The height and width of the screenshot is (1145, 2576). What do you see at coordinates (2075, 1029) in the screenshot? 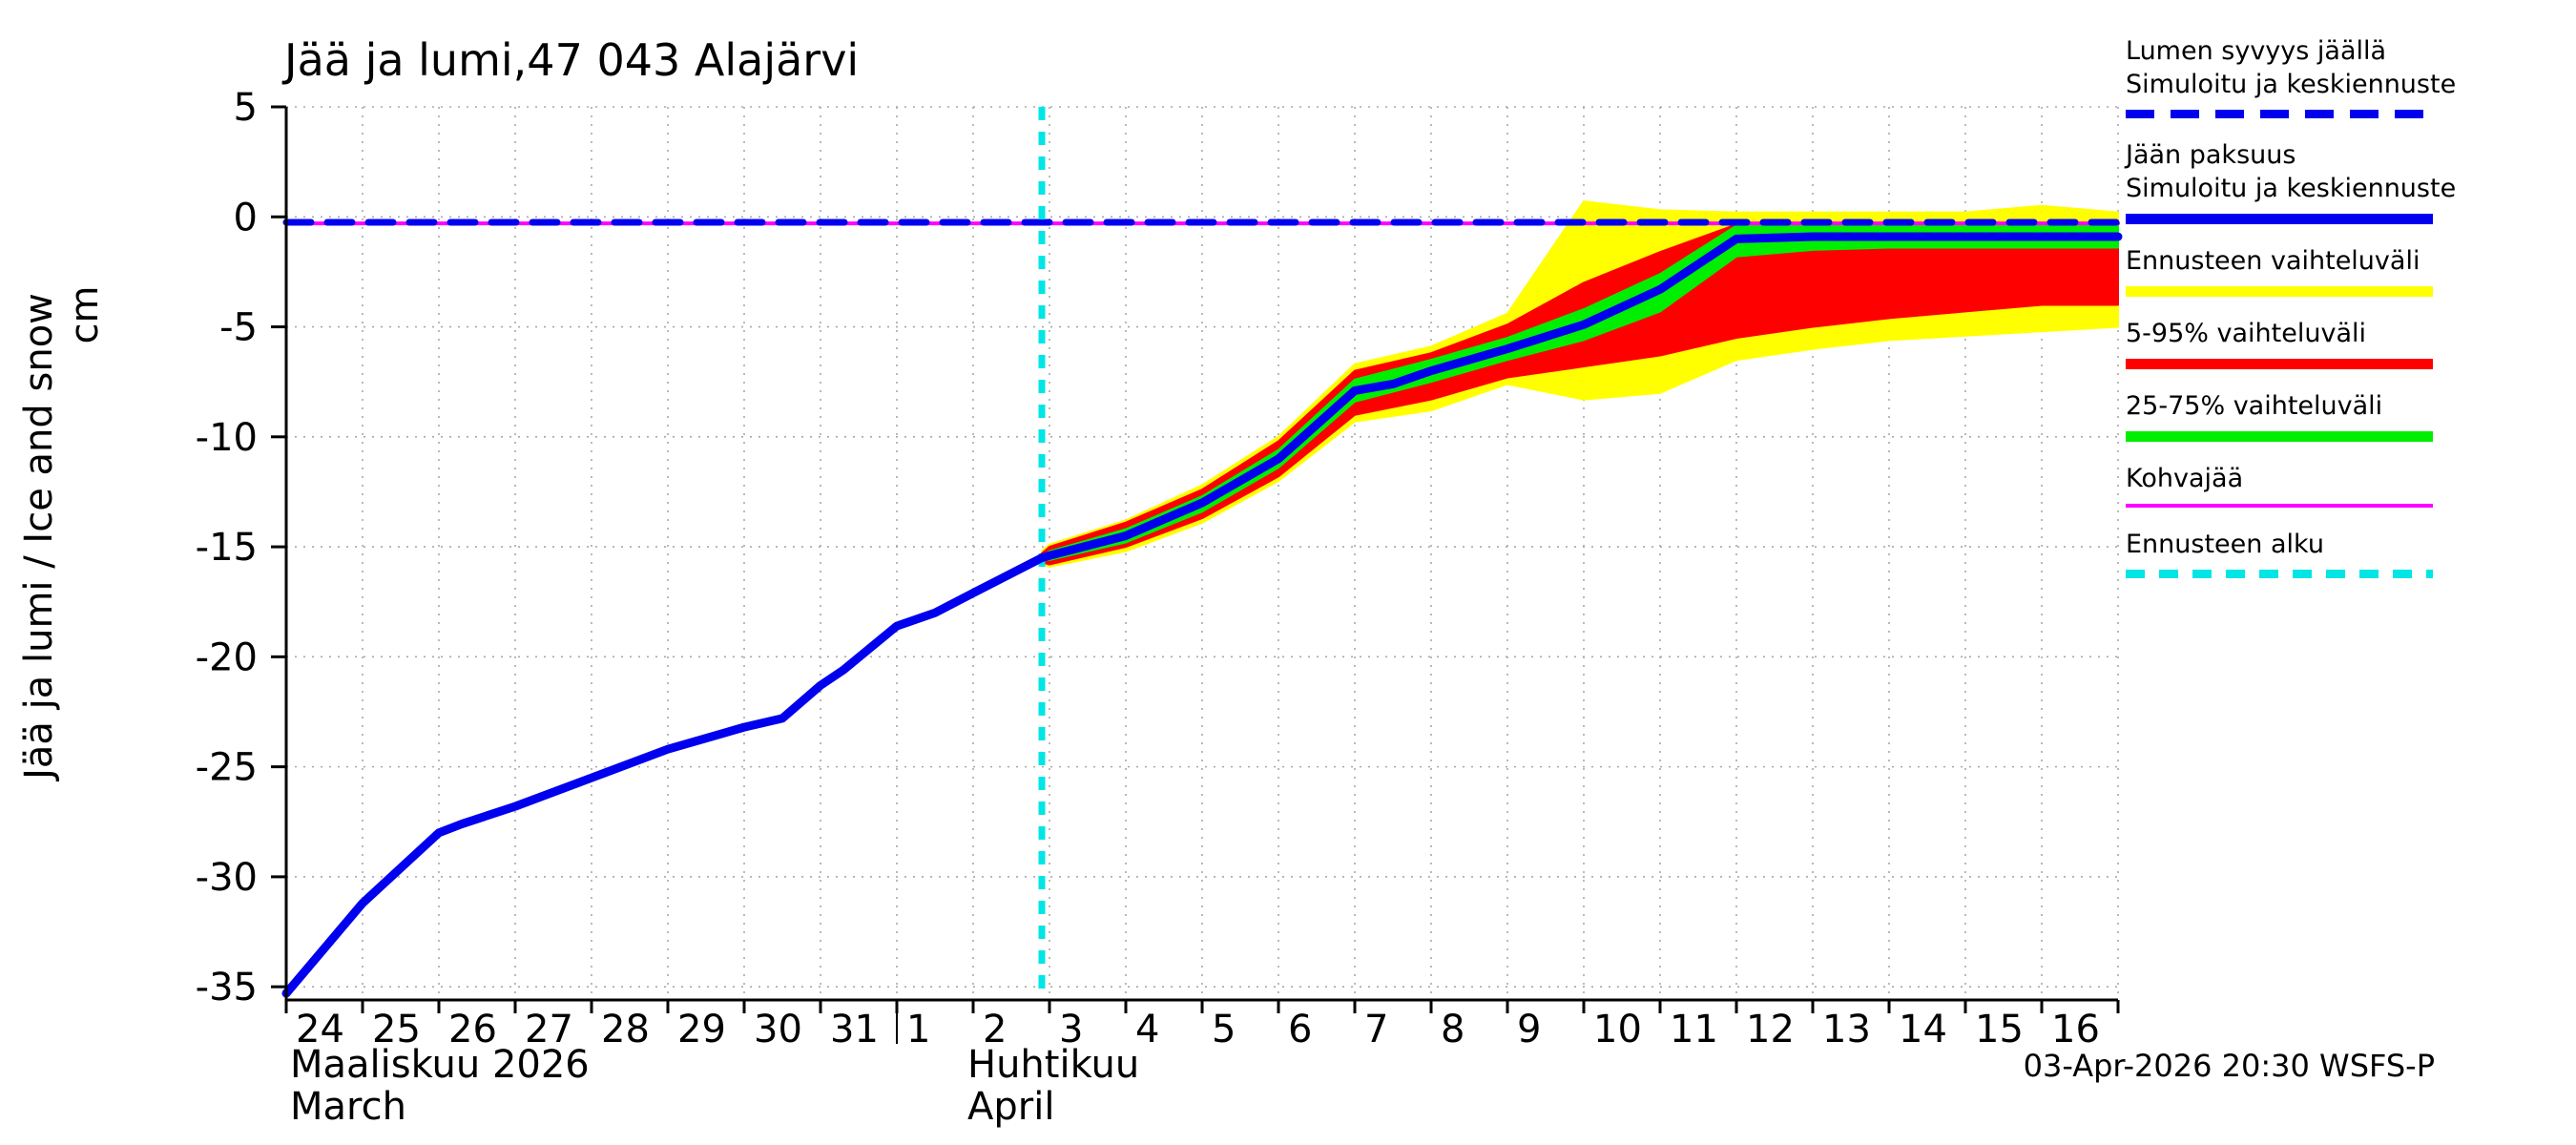
I see `x-tick-label: 16` at bounding box center [2075, 1029].